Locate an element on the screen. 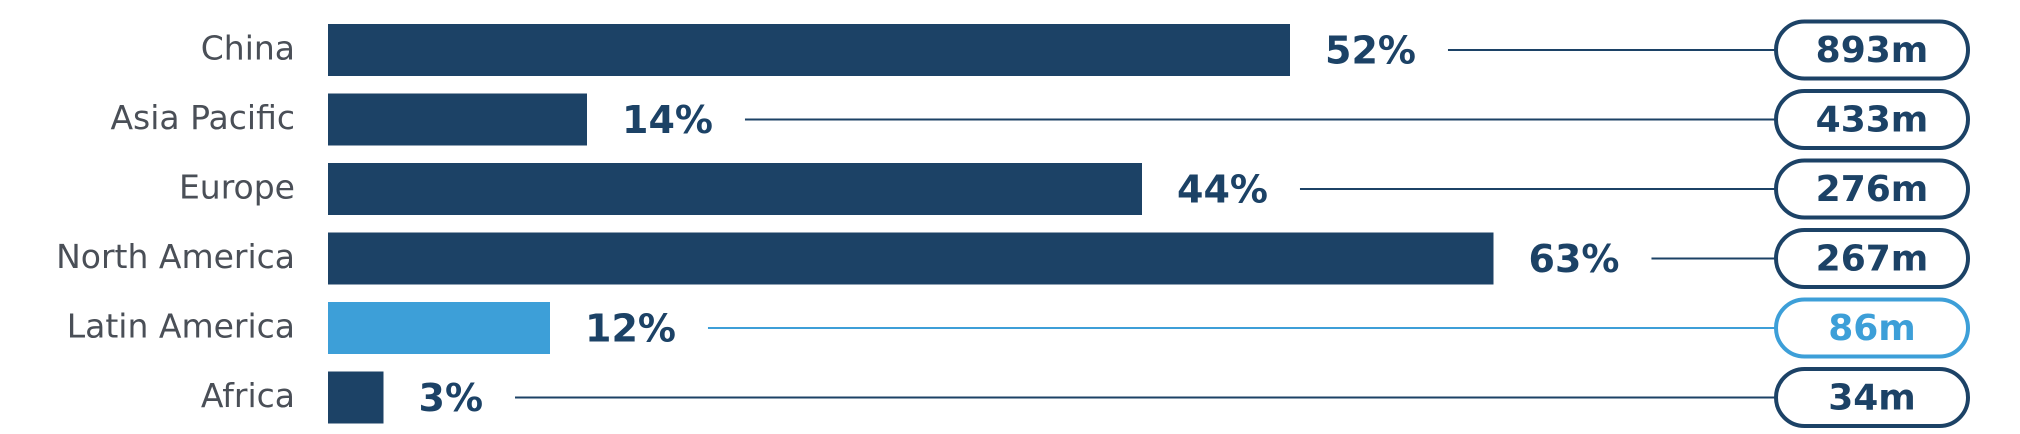 This screenshot has width=2020, height=434. total-label: 86m is located at coordinates (1872, 328).